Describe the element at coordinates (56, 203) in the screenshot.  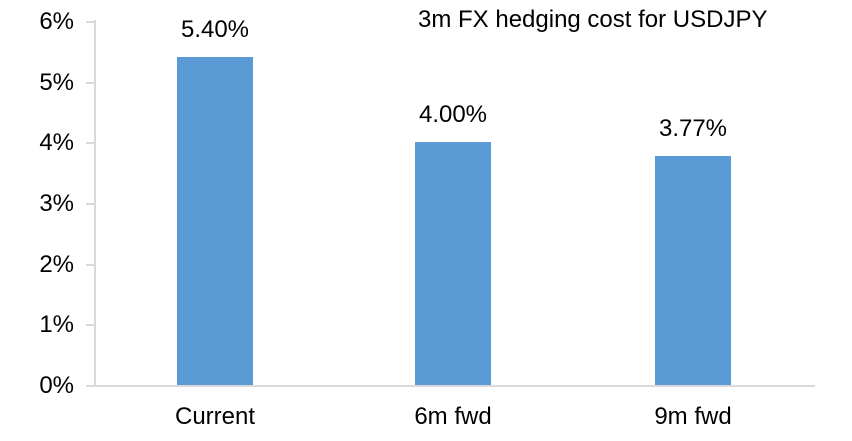
I see `y-axis-tick-label: 3%` at that location.